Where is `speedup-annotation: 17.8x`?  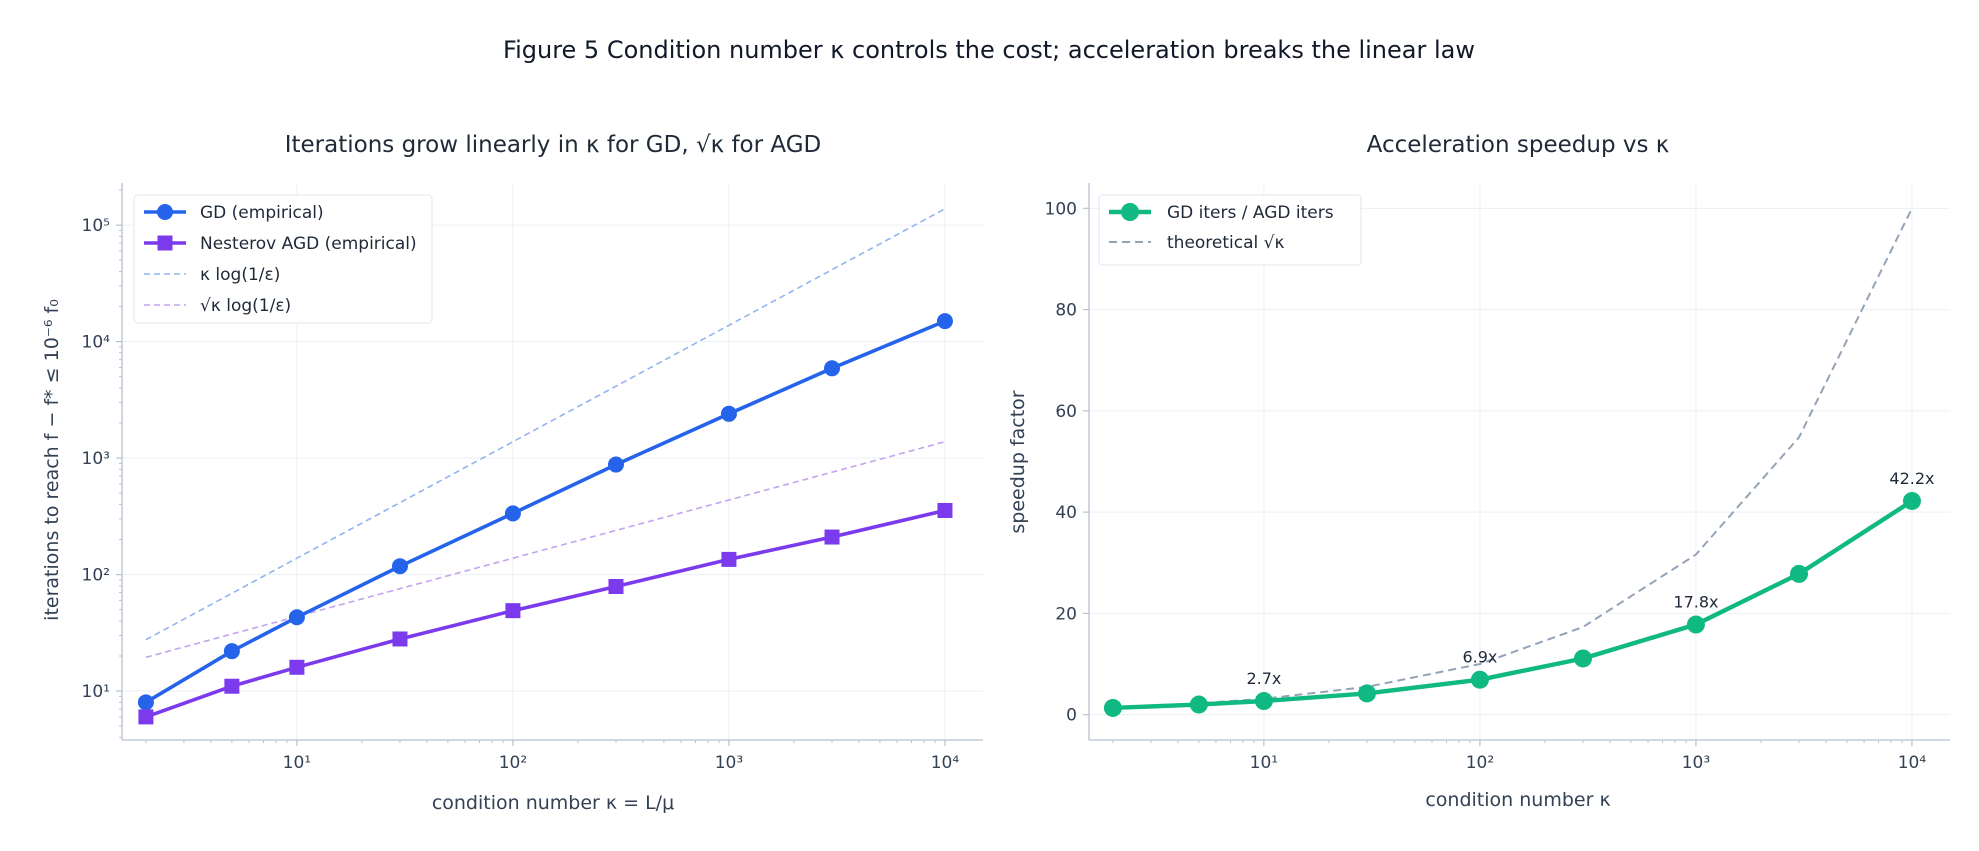 speedup-annotation: 17.8x is located at coordinates (1695, 602).